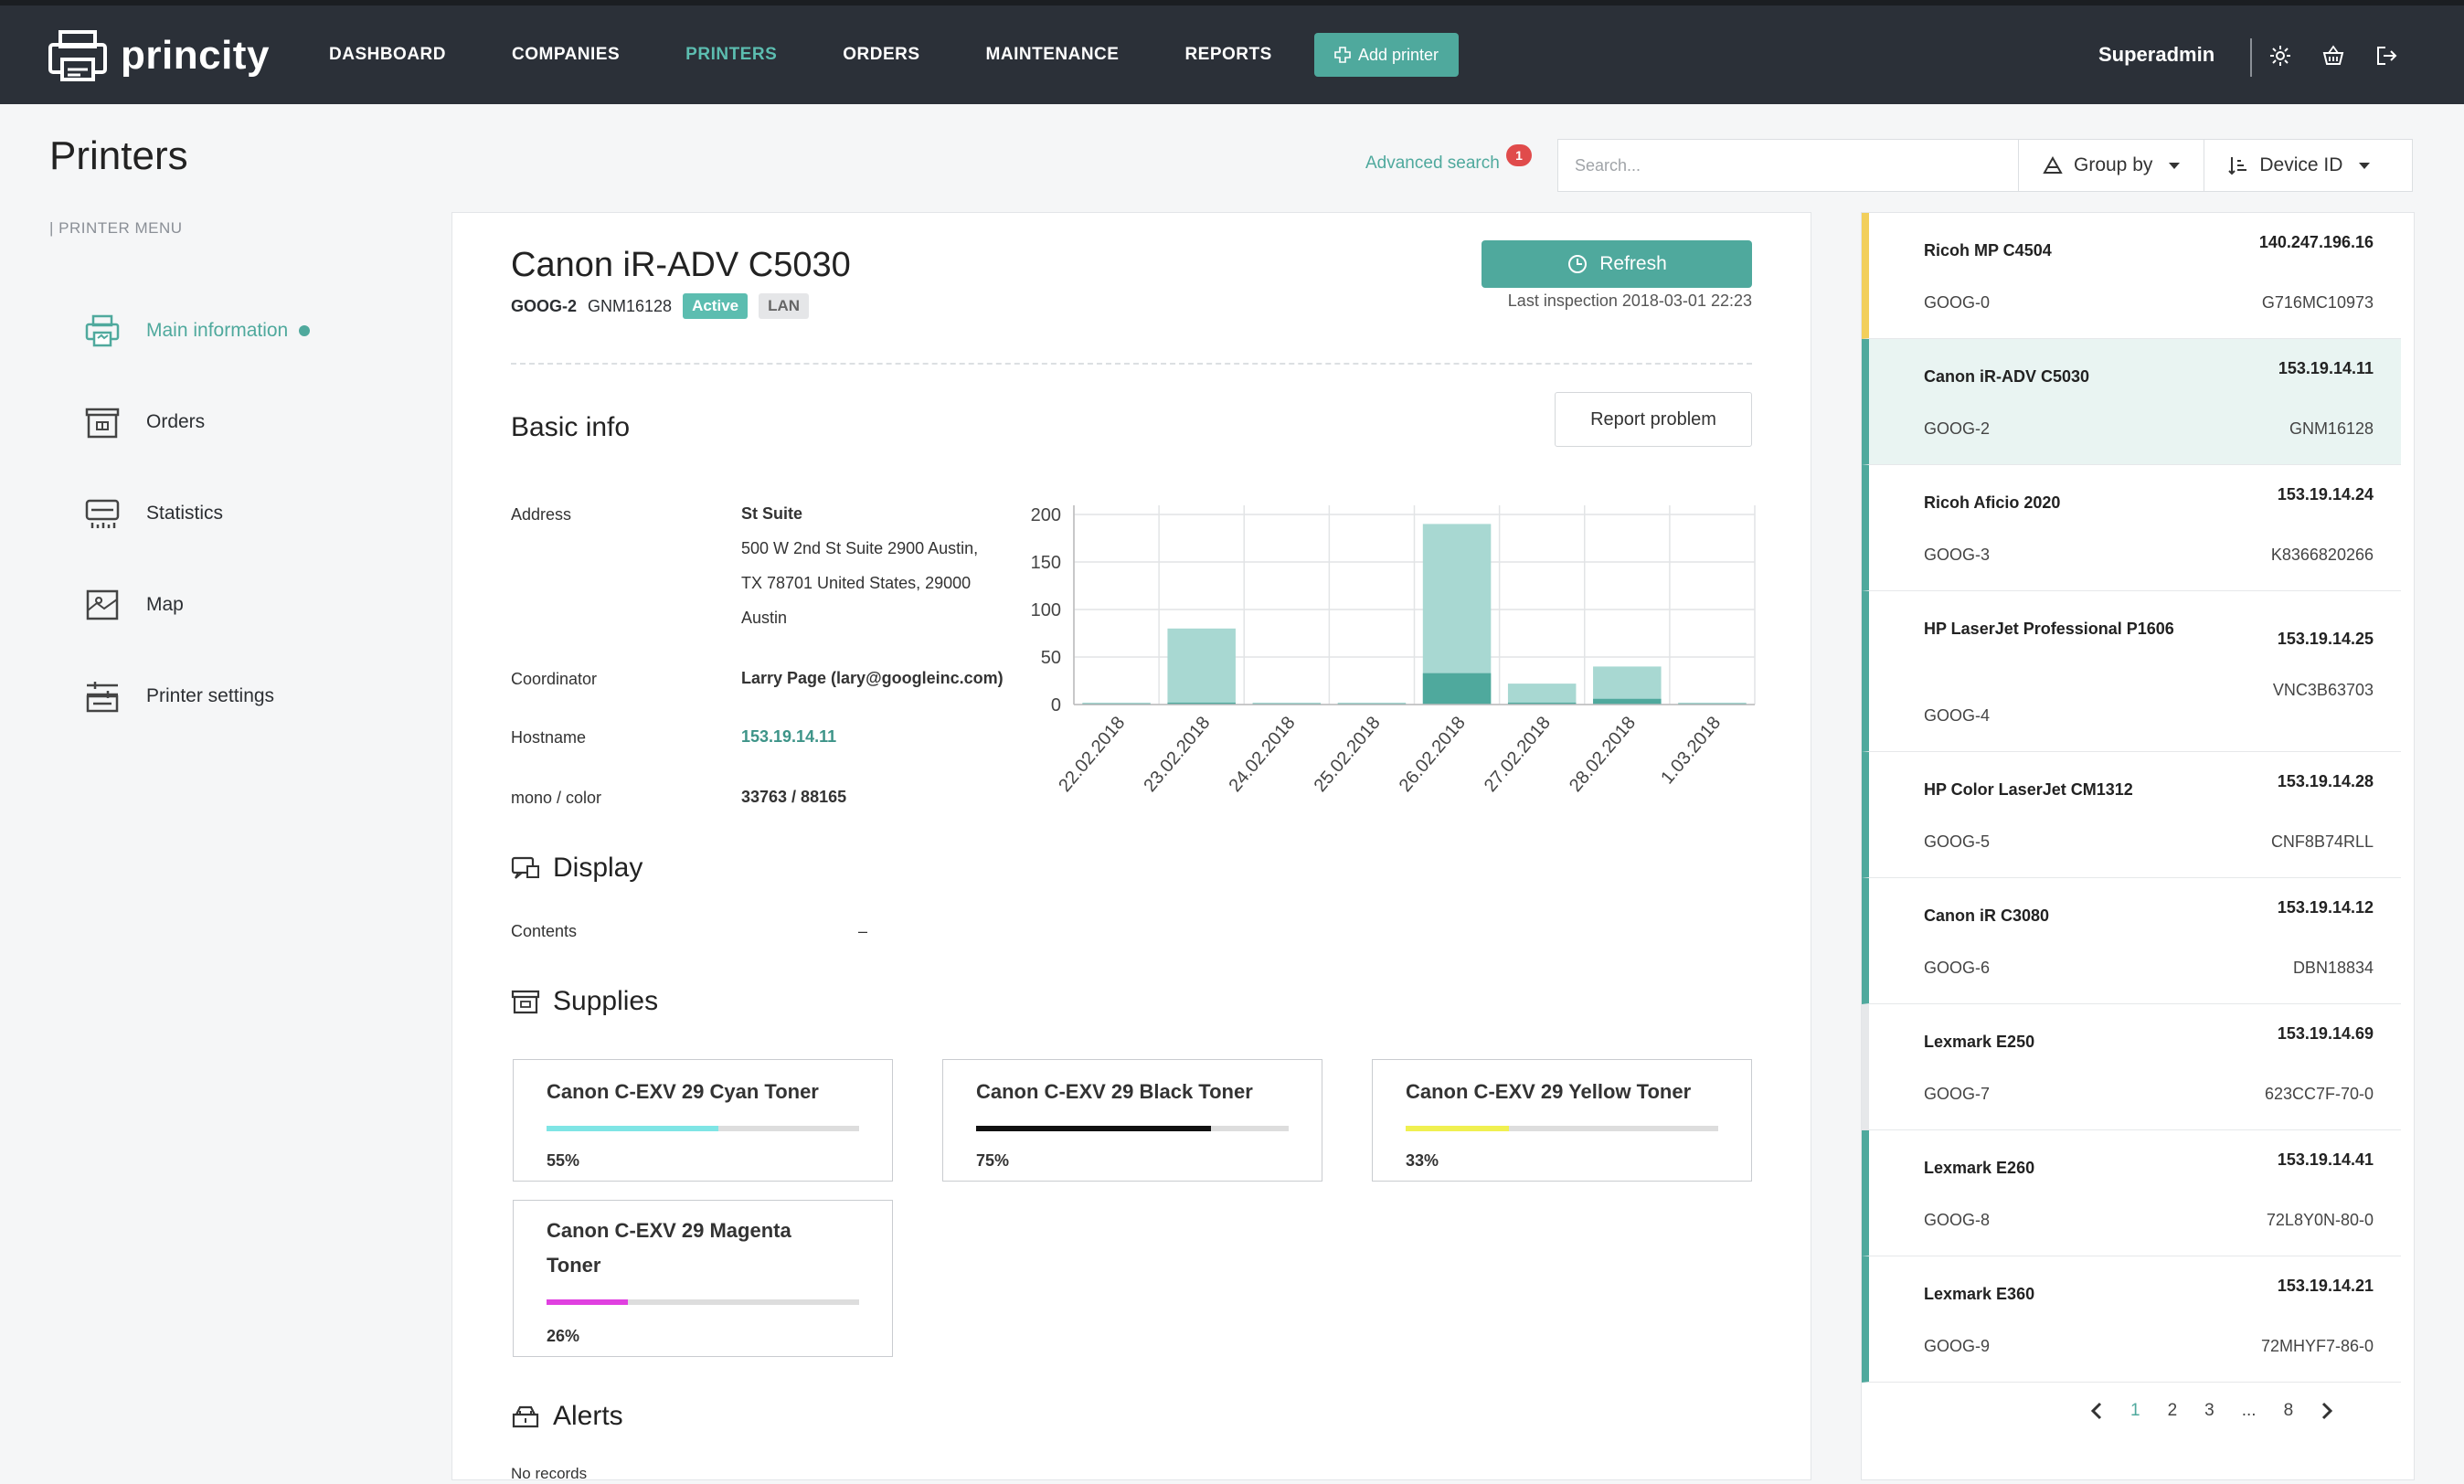  What do you see at coordinates (2007, 376) in the screenshot?
I see `list-item-name: Canon iR-ADV C5030` at bounding box center [2007, 376].